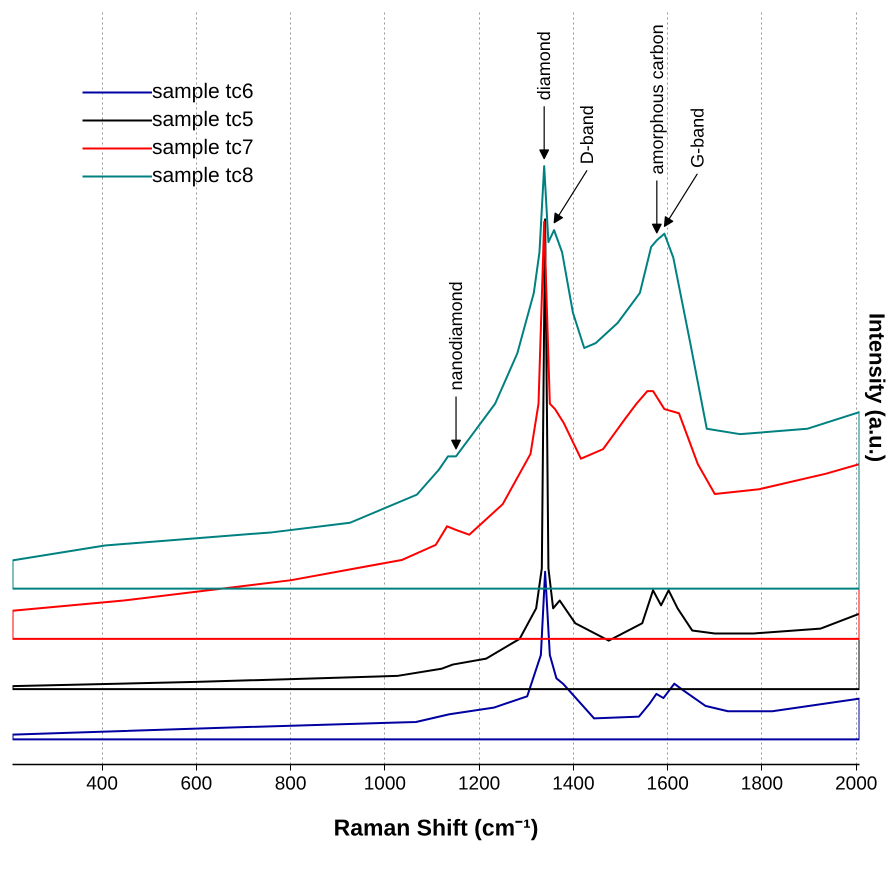  Describe the element at coordinates (203, 176) in the screenshot. I see `legend-label: sample tc8` at that location.